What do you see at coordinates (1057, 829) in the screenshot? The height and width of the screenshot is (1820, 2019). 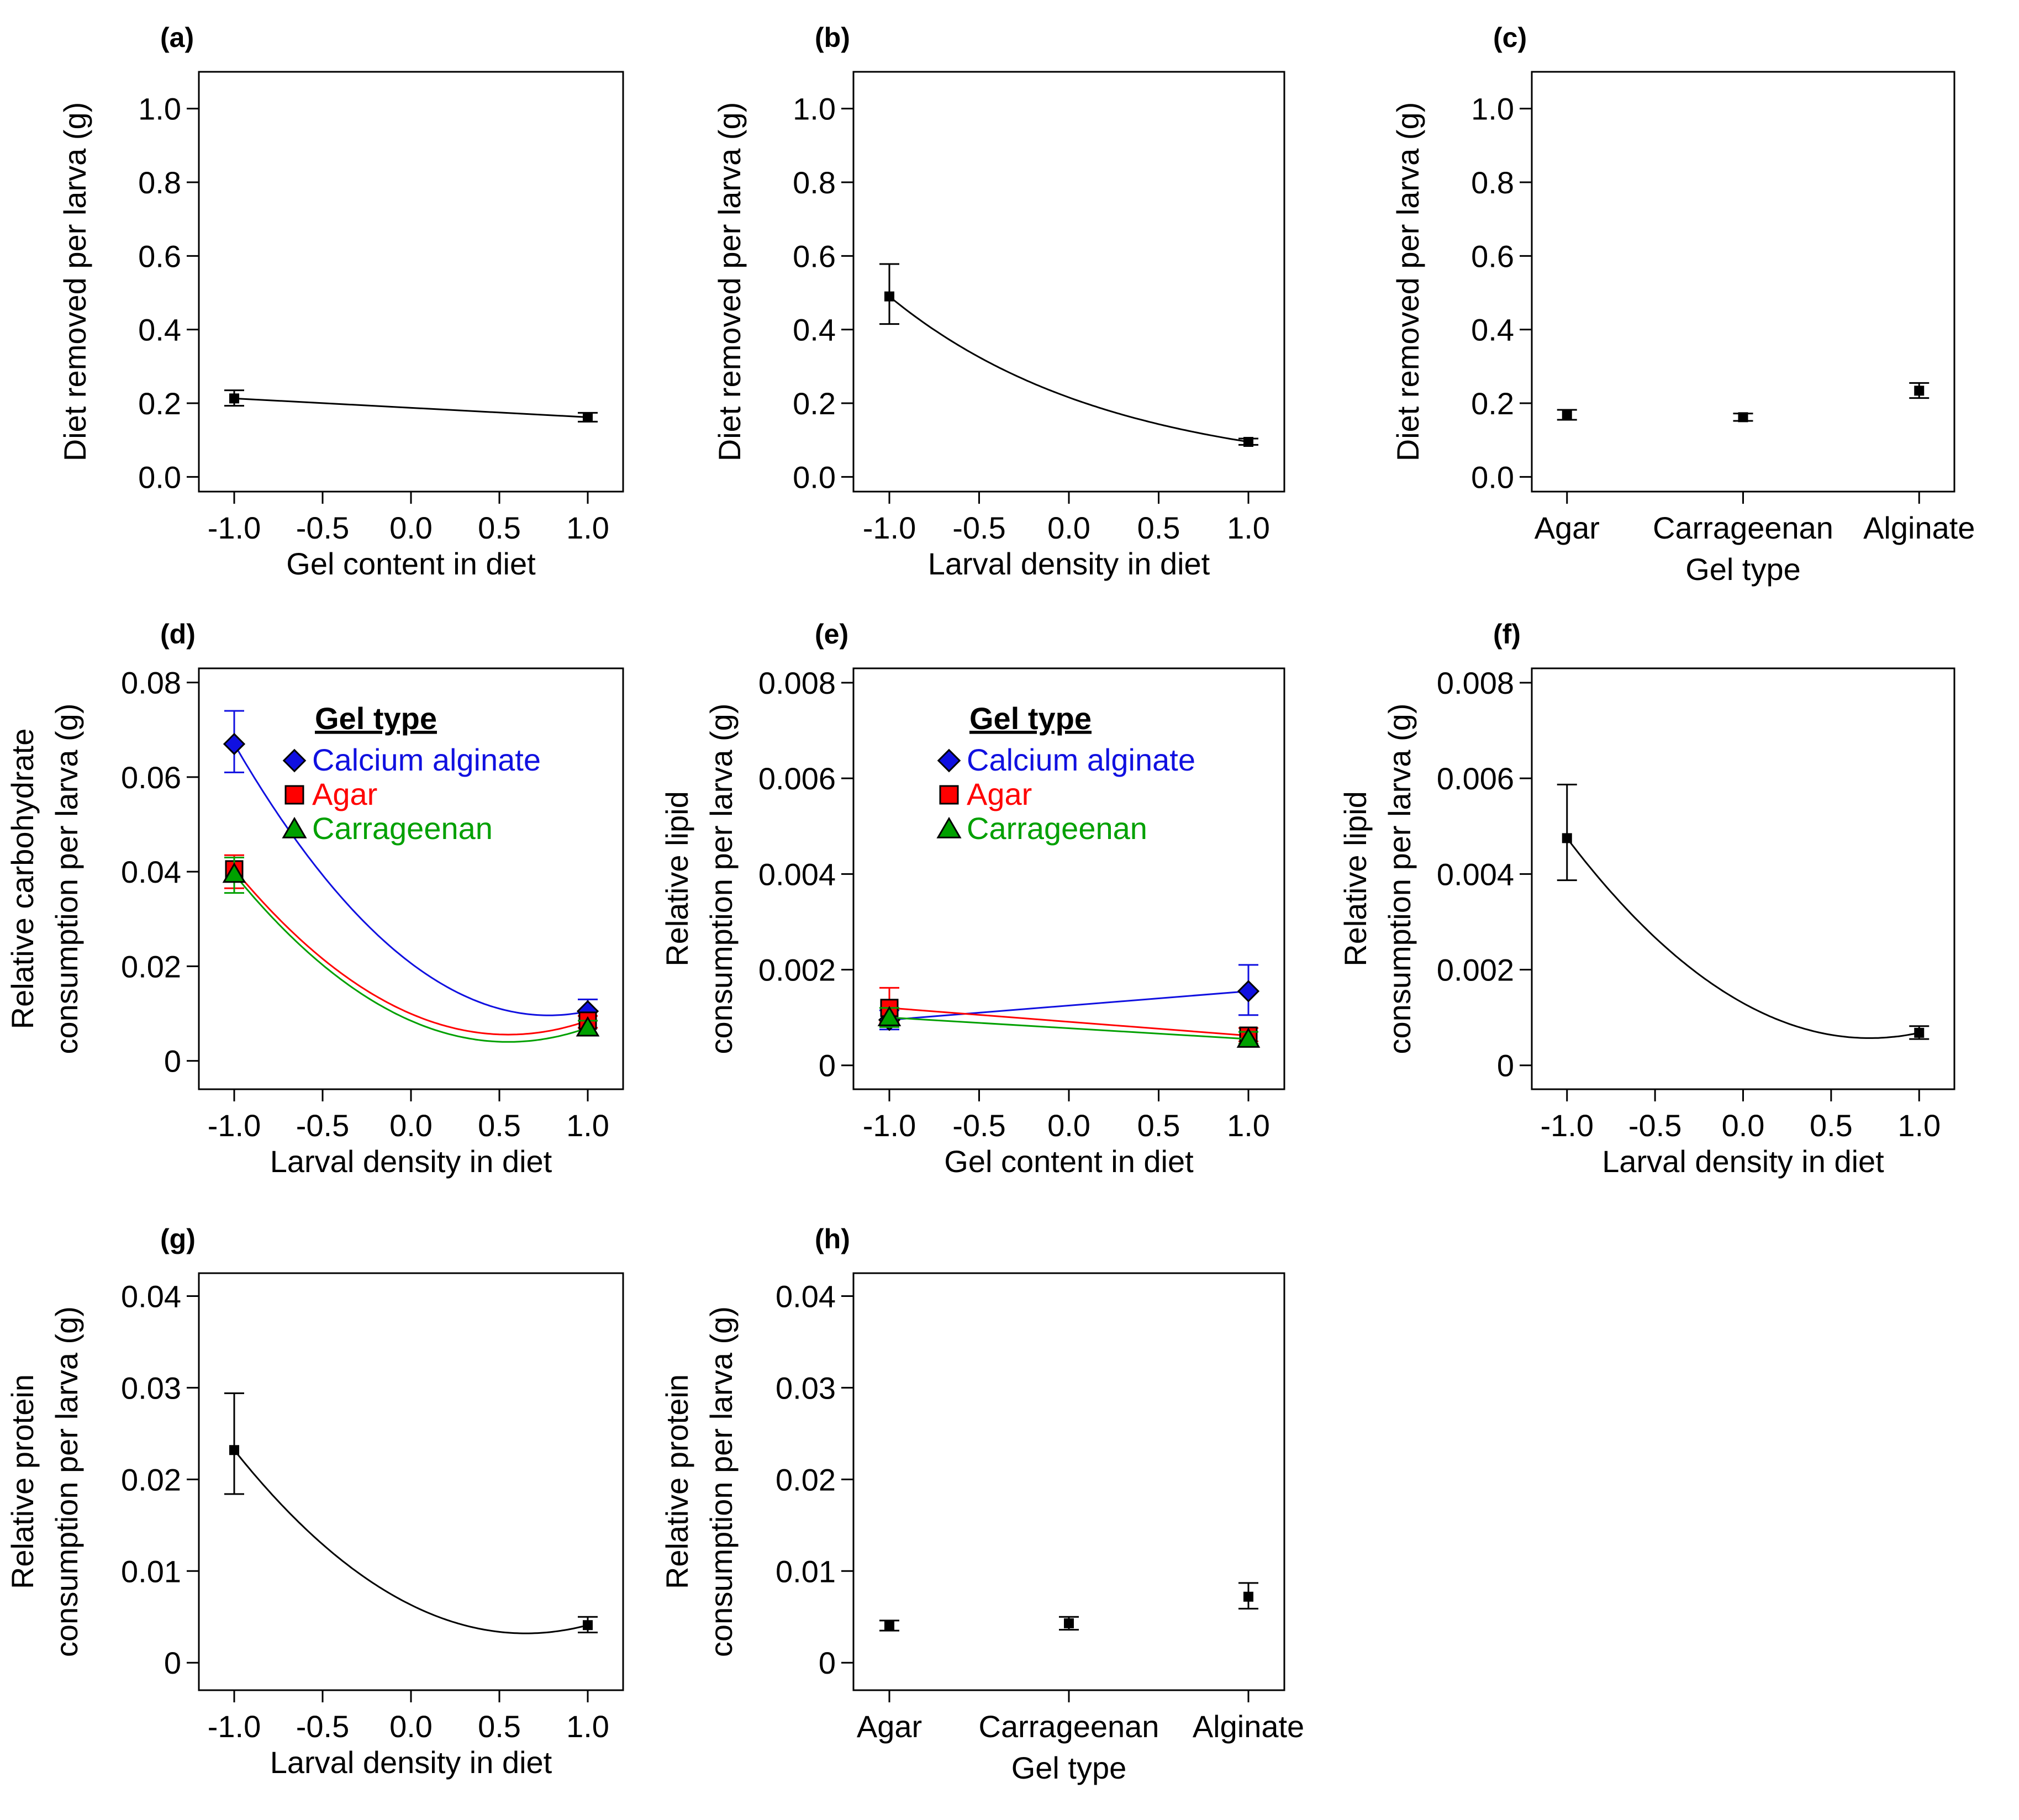 I see `legend-label: Carrageenan` at bounding box center [1057, 829].